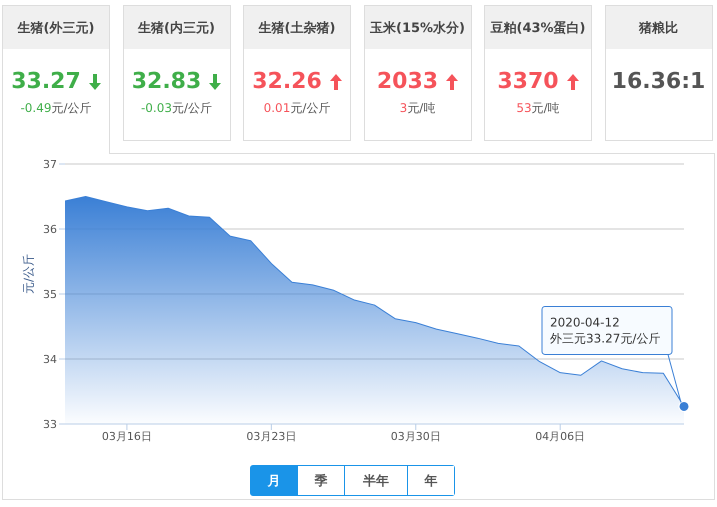 This screenshot has height=507, width=717. What do you see at coordinates (287, 81) in the screenshot?
I see `text: 32.26` at bounding box center [287, 81].